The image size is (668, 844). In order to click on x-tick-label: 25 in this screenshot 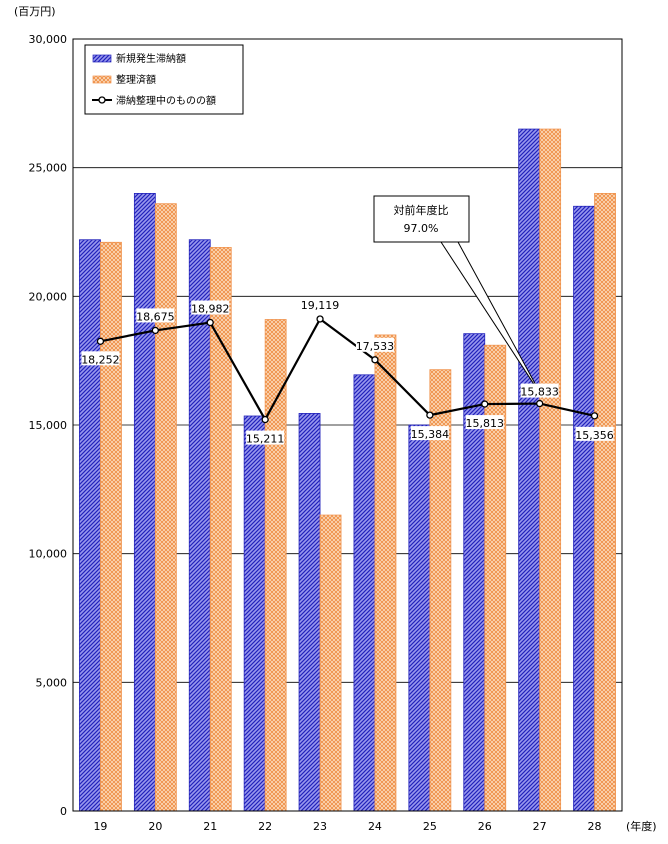, I will do `click(430, 826)`.